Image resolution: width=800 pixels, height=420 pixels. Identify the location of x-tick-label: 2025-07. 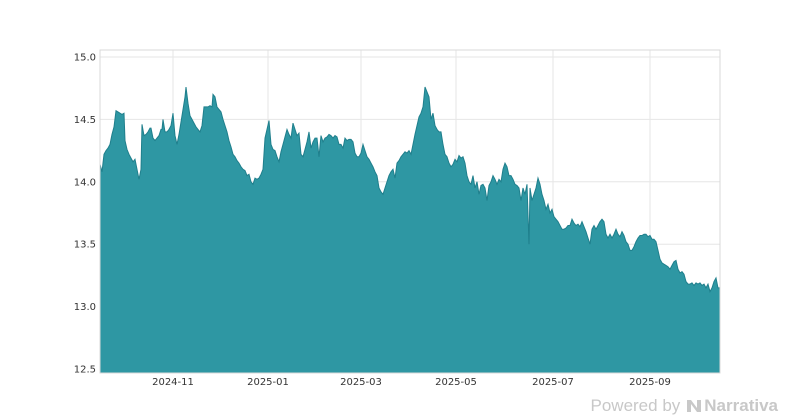
(553, 382).